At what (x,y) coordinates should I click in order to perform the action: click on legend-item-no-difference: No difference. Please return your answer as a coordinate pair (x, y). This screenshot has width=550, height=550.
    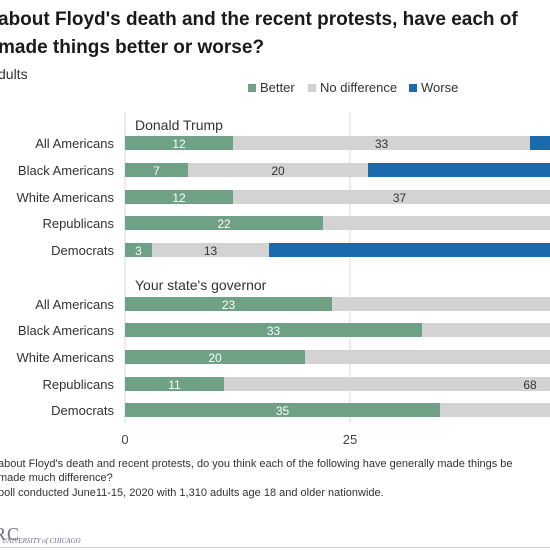
    Looking at the image, I should click on (352, 87).